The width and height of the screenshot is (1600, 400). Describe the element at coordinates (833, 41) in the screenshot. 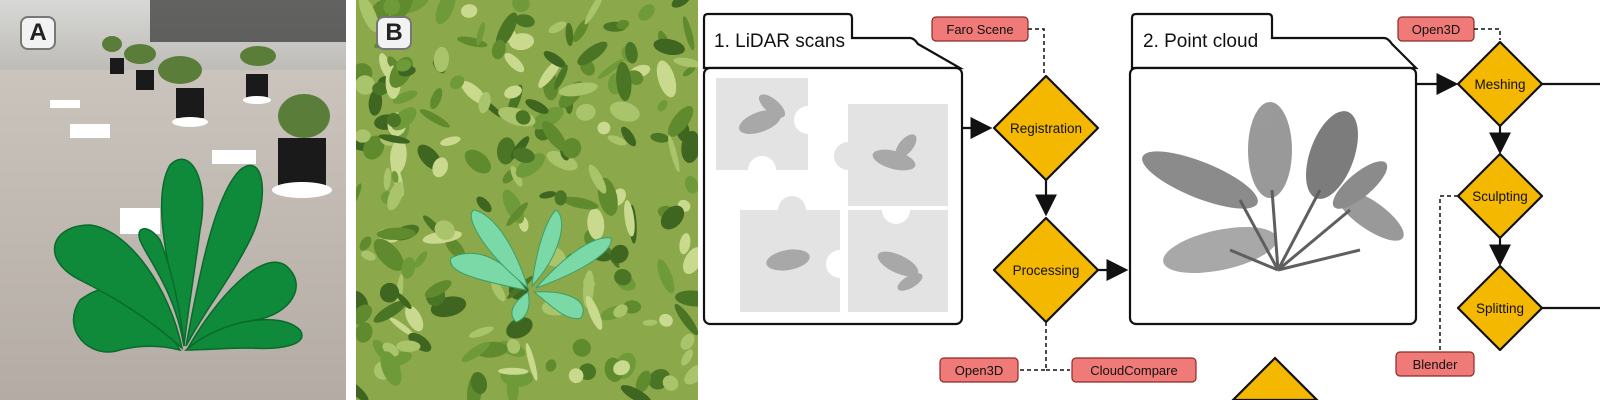

I see `box1-title-tab: 1. LiDAR scans` at that location.